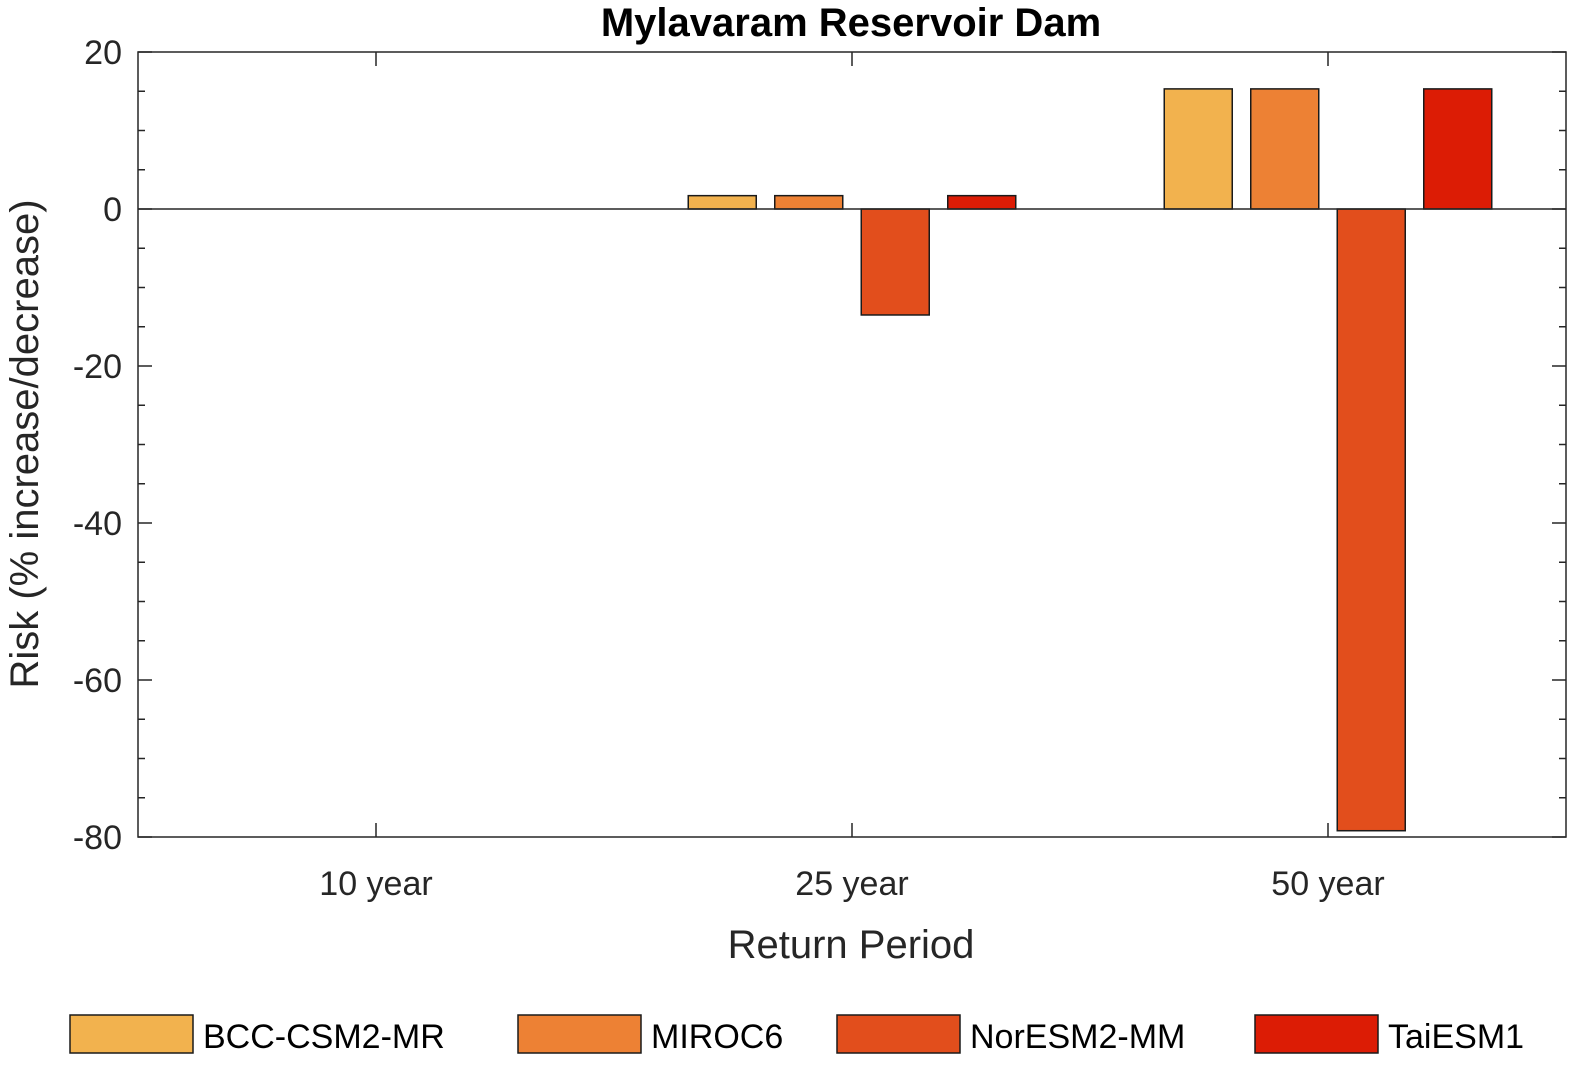 The image size is (1596, 1082). I want to click on bar-bcc-csm2-mr-50-year, so click(1198, 149).